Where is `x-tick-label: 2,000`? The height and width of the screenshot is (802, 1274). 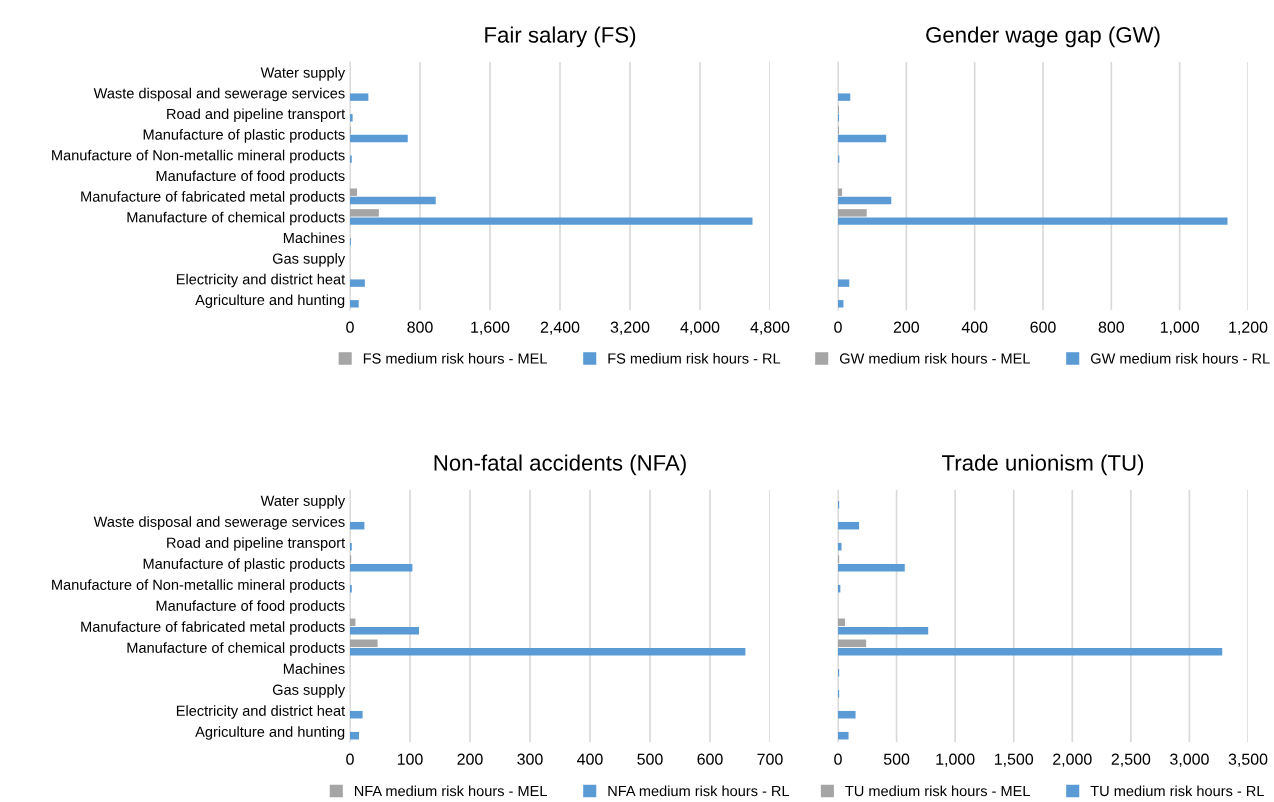
x-tick-label: 2,000 is located at coordinates (1072, 760).